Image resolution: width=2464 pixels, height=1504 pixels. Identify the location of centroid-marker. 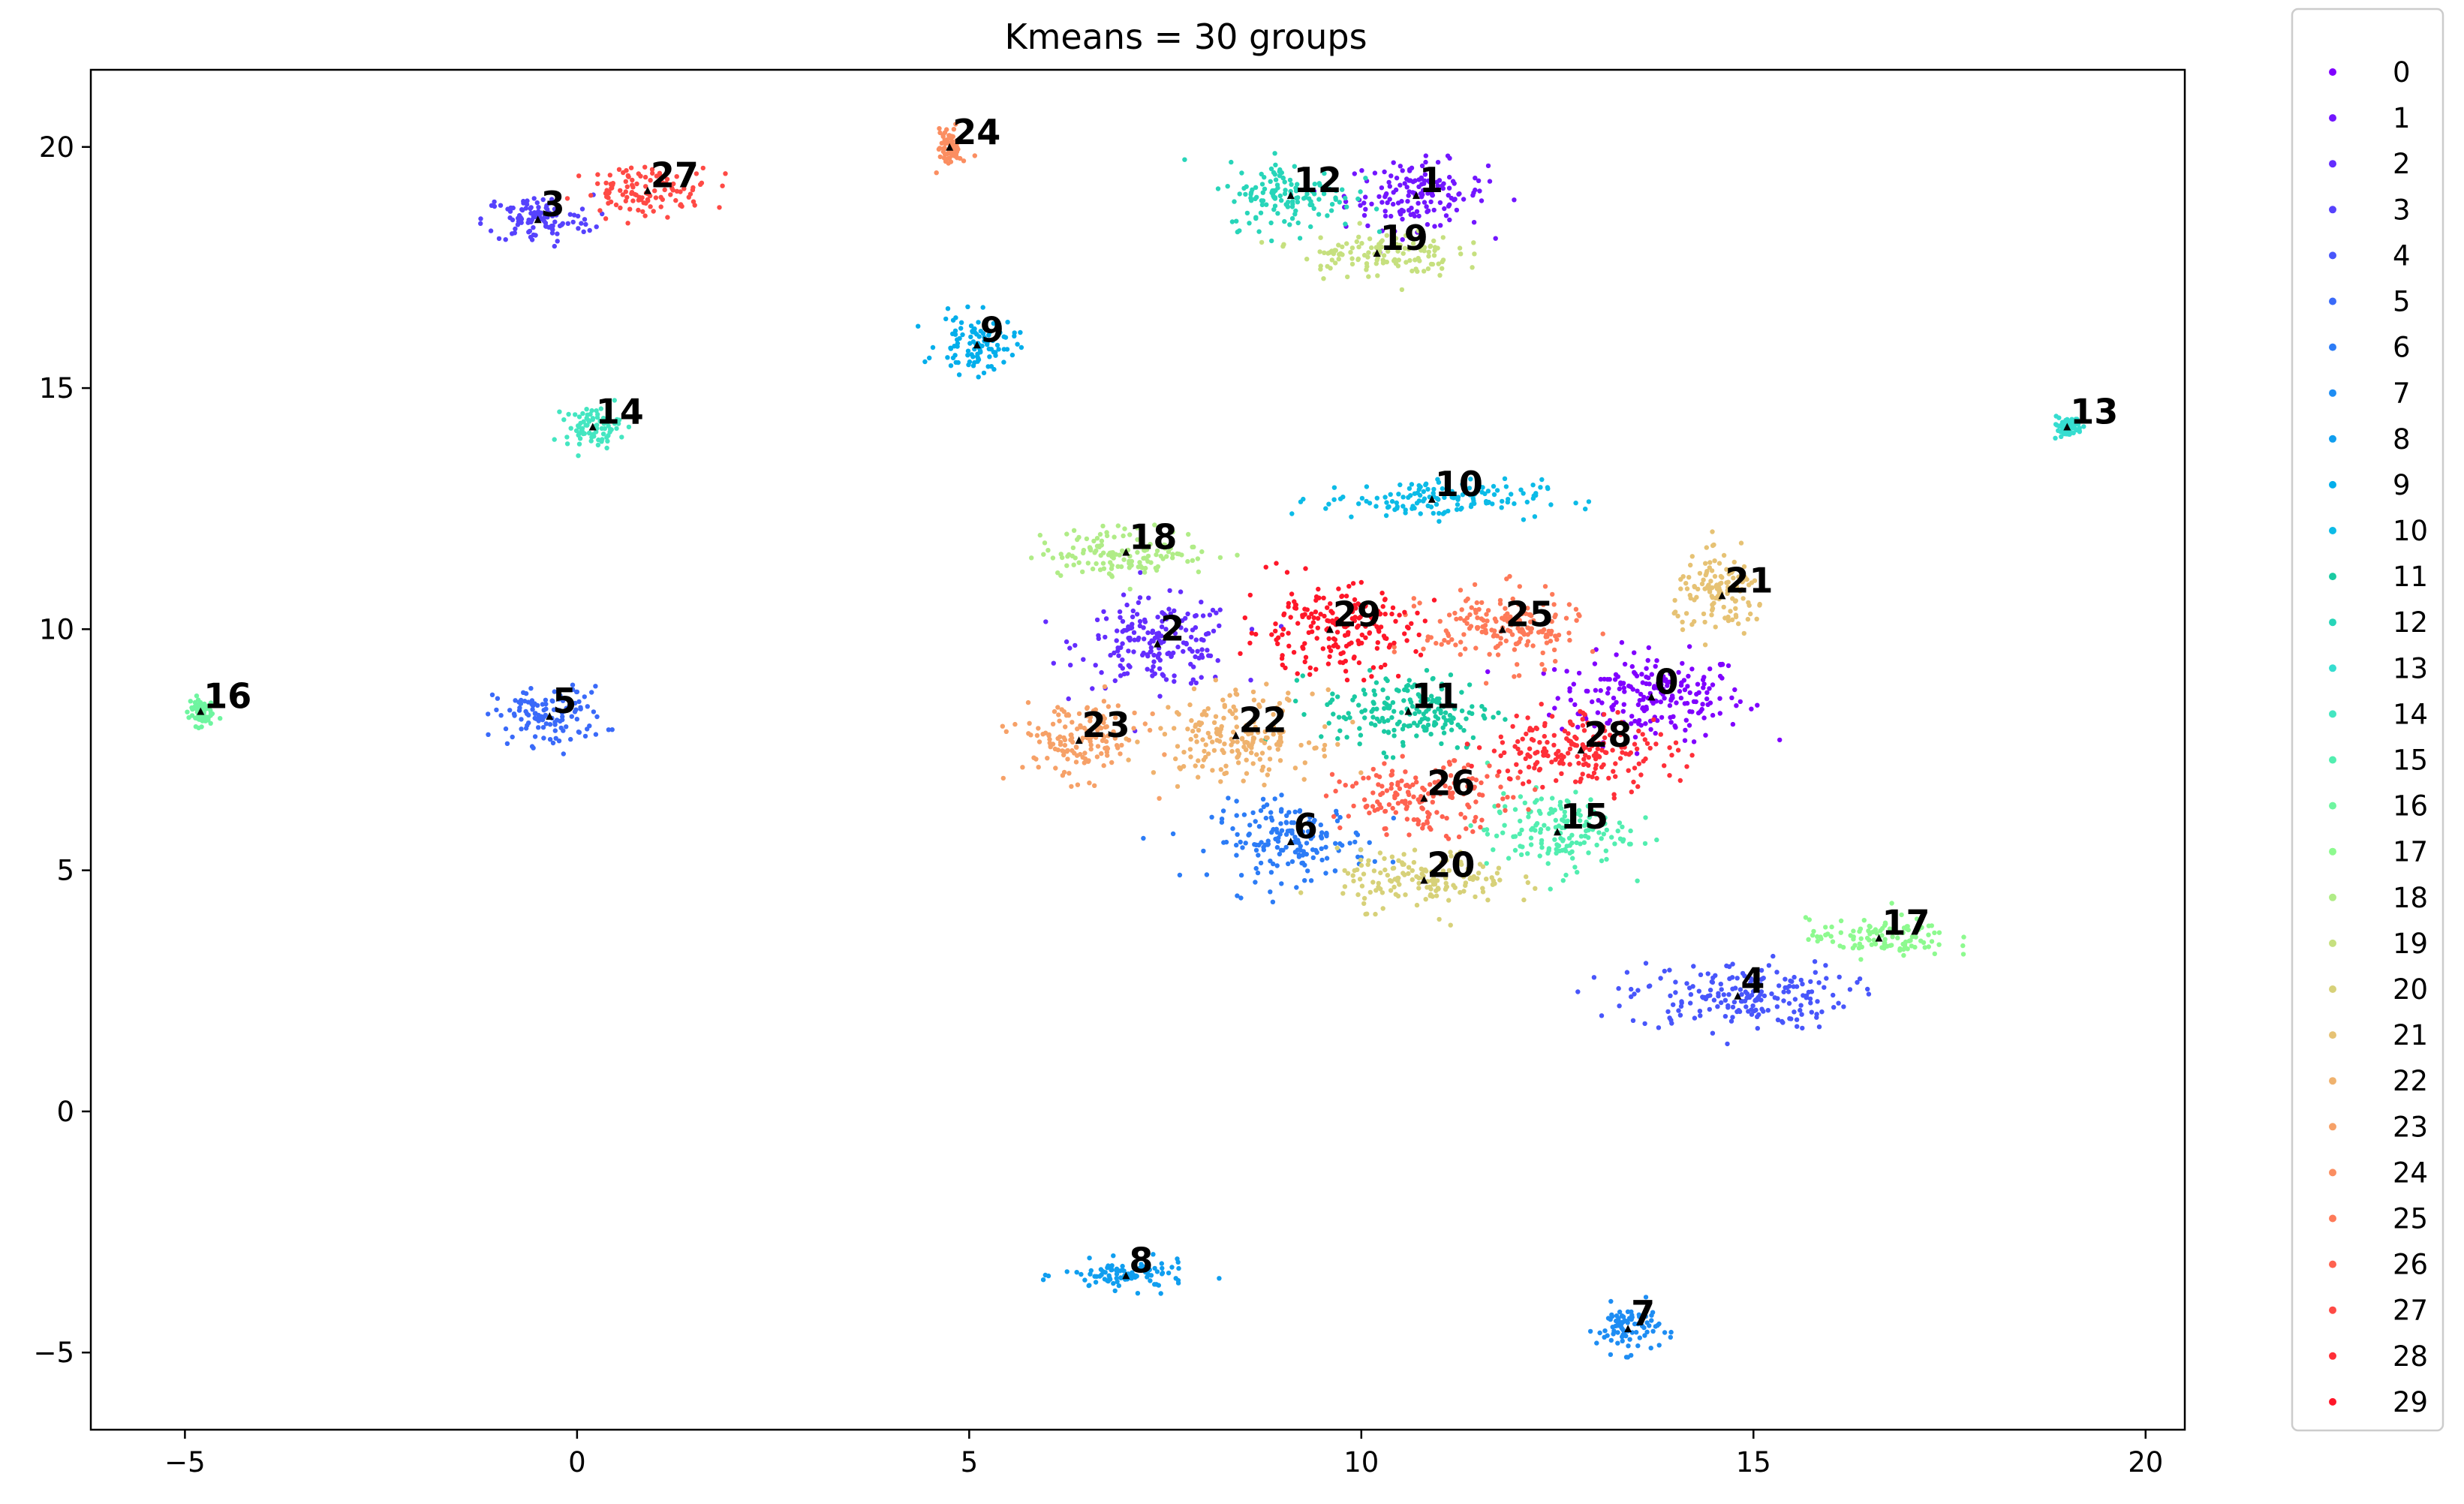
(1879, 938).